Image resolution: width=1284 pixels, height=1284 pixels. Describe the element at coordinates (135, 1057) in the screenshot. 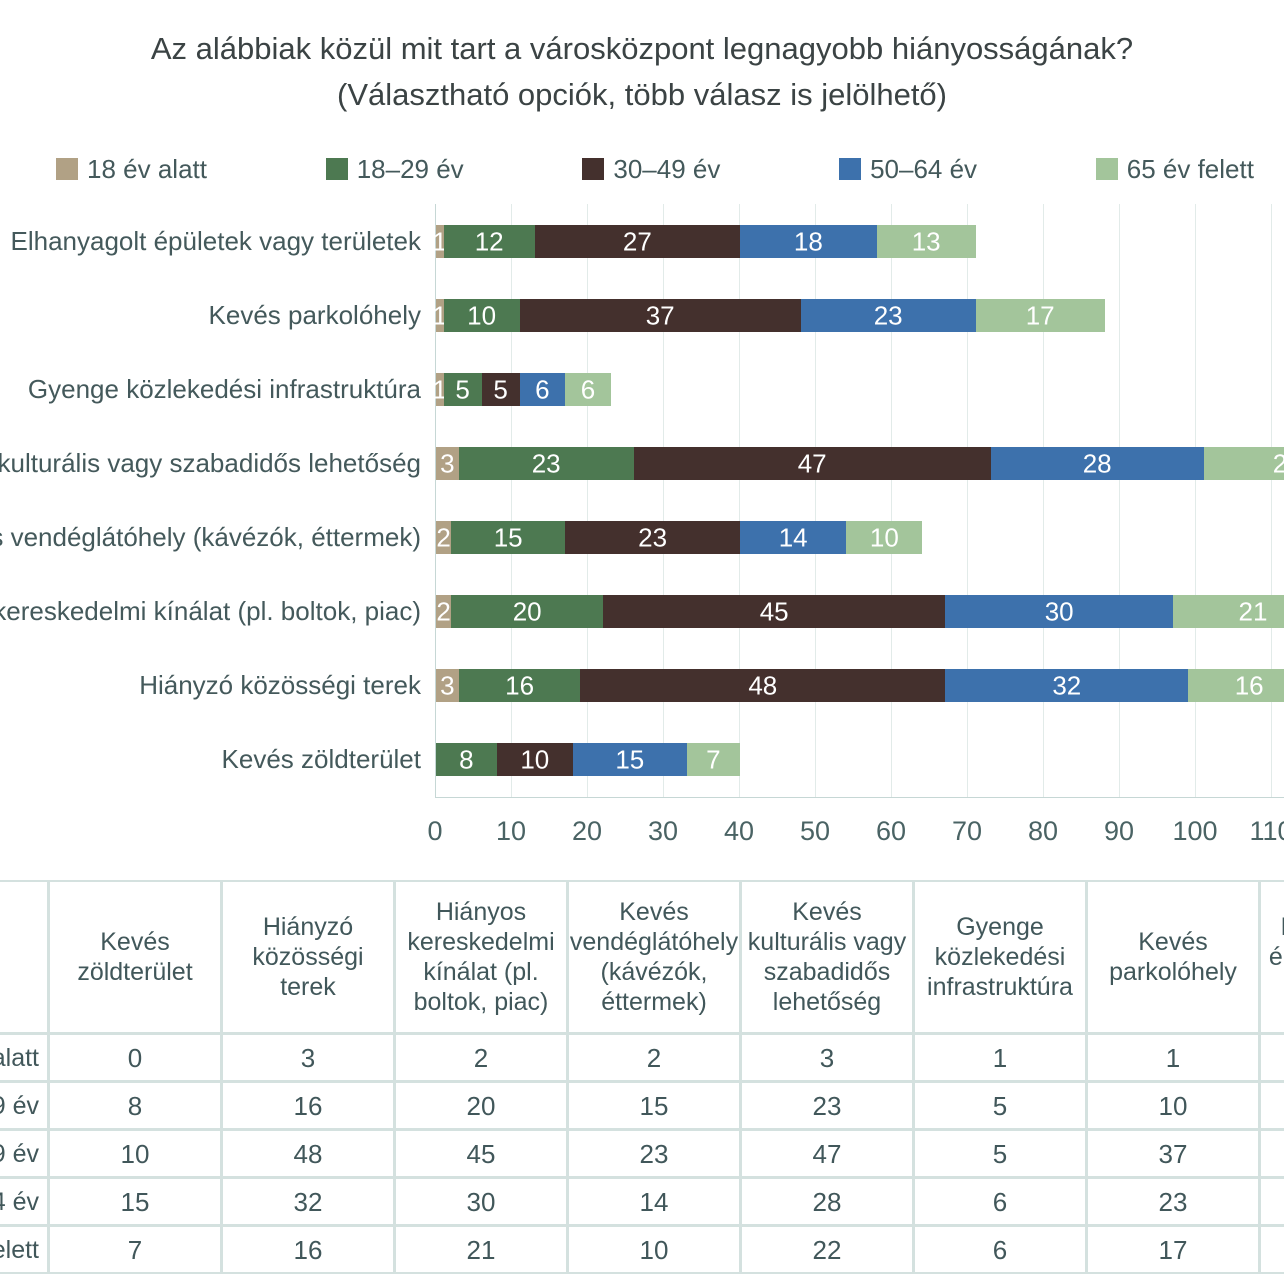

I see `table-cell: 0` at that location.